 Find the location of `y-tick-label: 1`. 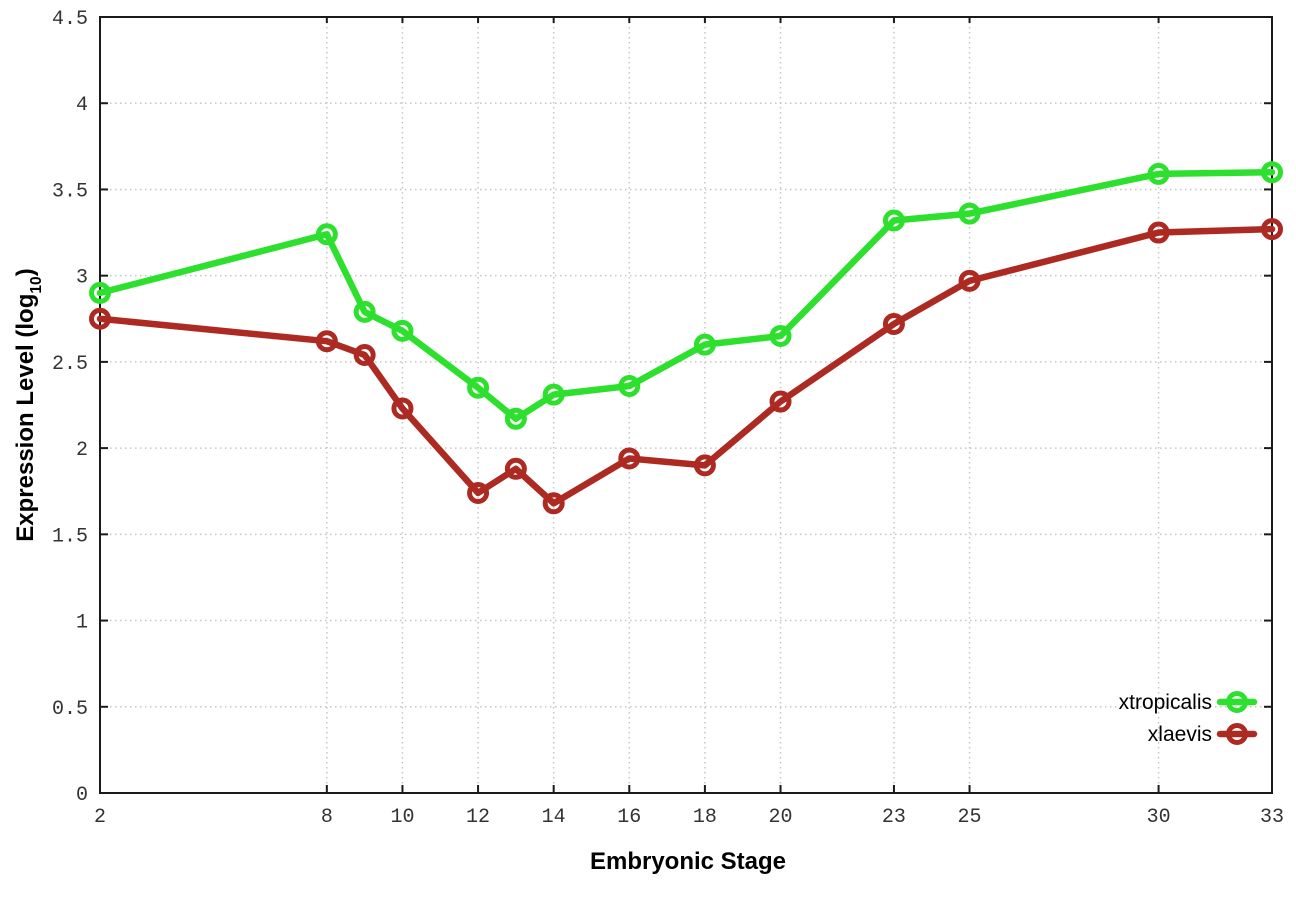

y-tick-label: 1 is located at coordinates (82, 623).